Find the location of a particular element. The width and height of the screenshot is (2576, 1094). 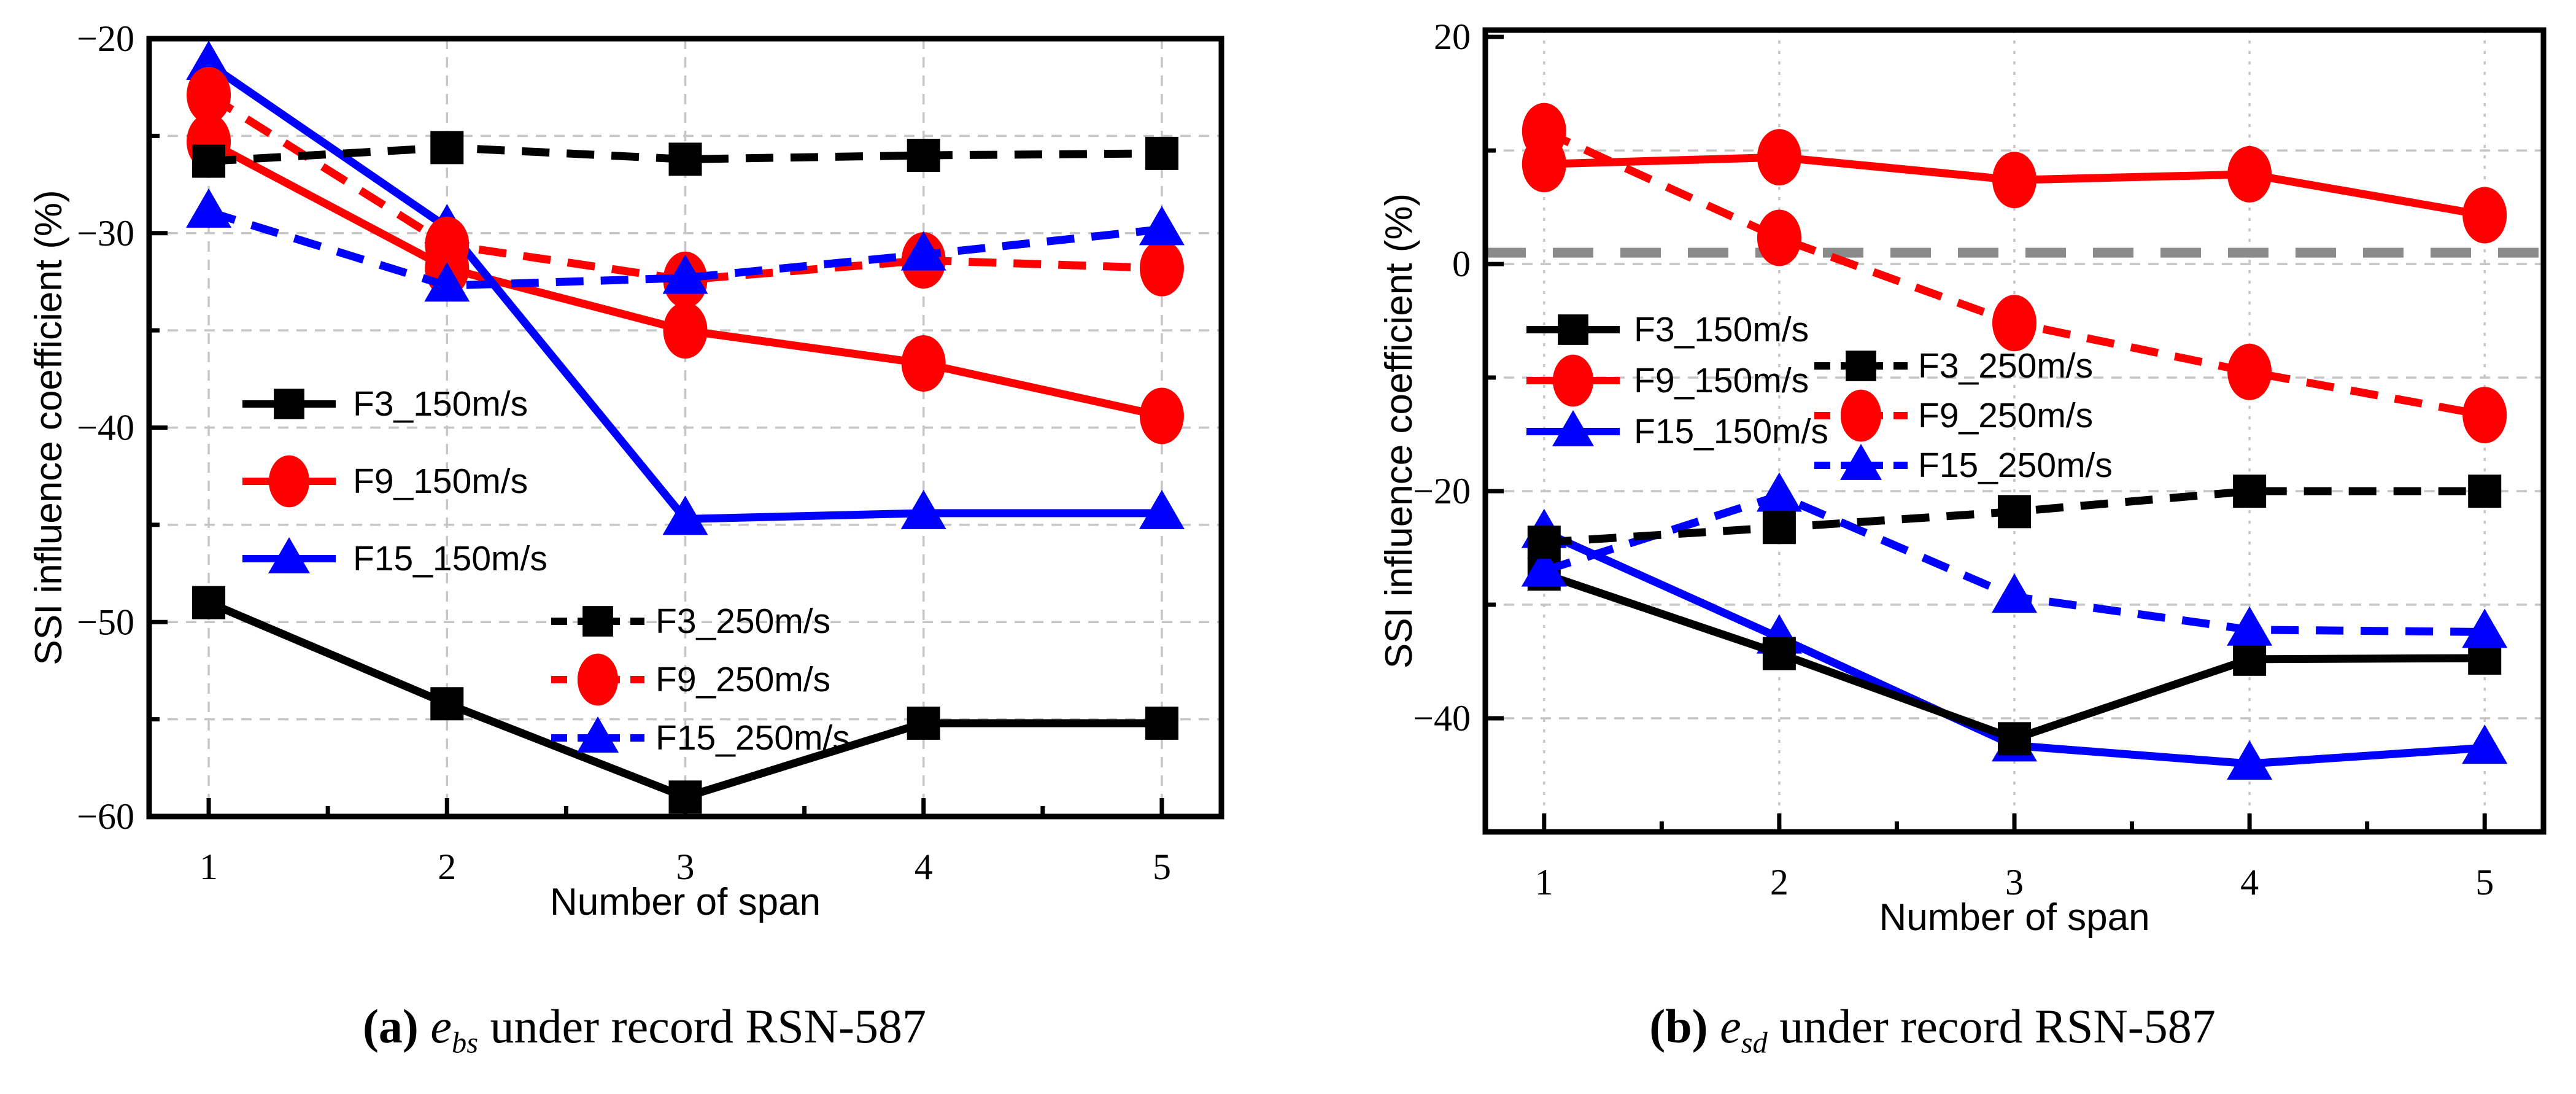

x-tick-label: 3 is located at coordinates (685, 867).